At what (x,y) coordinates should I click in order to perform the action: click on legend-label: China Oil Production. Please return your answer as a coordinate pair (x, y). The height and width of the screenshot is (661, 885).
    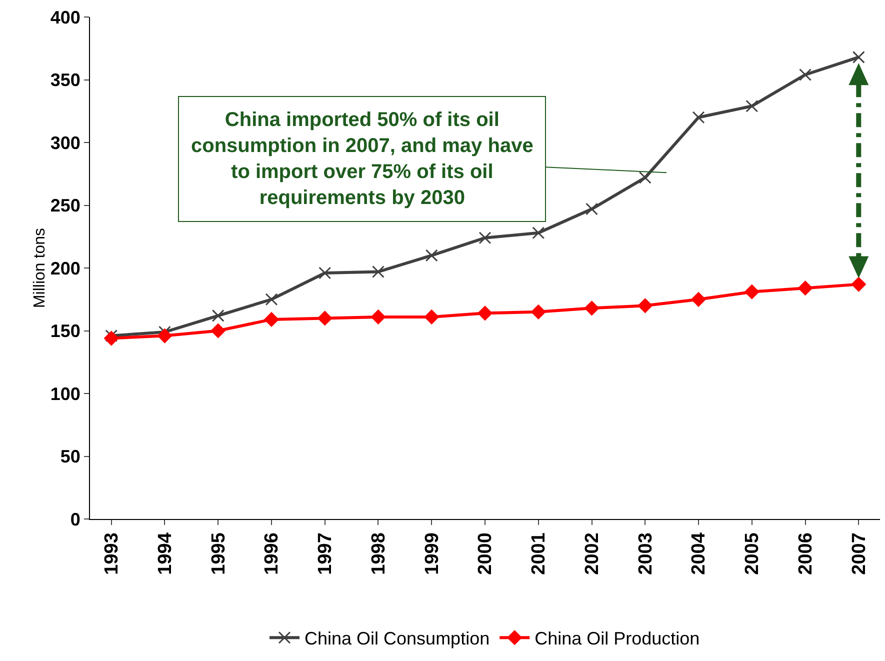
    Looking at the image, I should click on (617, 638).